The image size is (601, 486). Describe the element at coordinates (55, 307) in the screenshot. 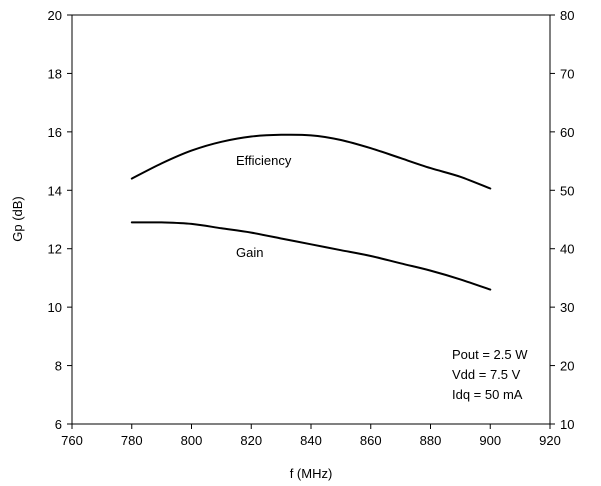

I see `y-tick-label: 10` at that location.